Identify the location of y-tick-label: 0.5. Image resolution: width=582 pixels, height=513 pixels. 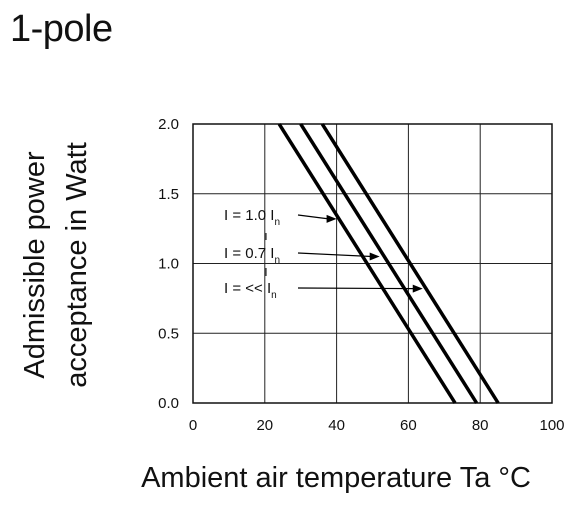
(168, 333).